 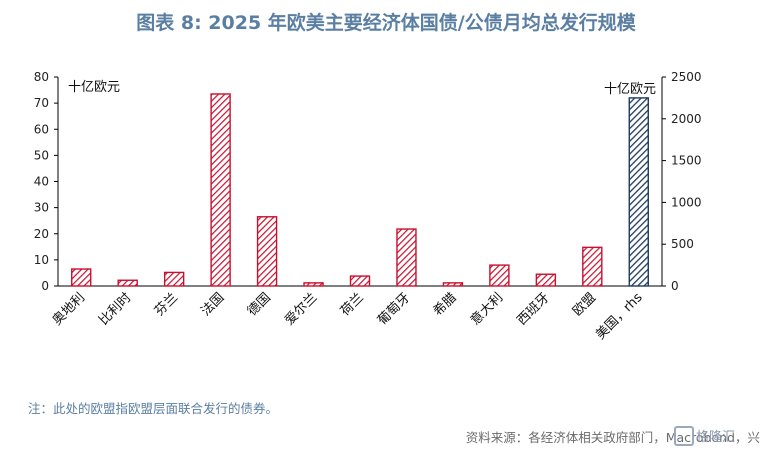 What do you see at coordinates (394, 309) in the screenshot?
I see `x-tick-label: 葡萄牙` at bounding box center [394, 309].